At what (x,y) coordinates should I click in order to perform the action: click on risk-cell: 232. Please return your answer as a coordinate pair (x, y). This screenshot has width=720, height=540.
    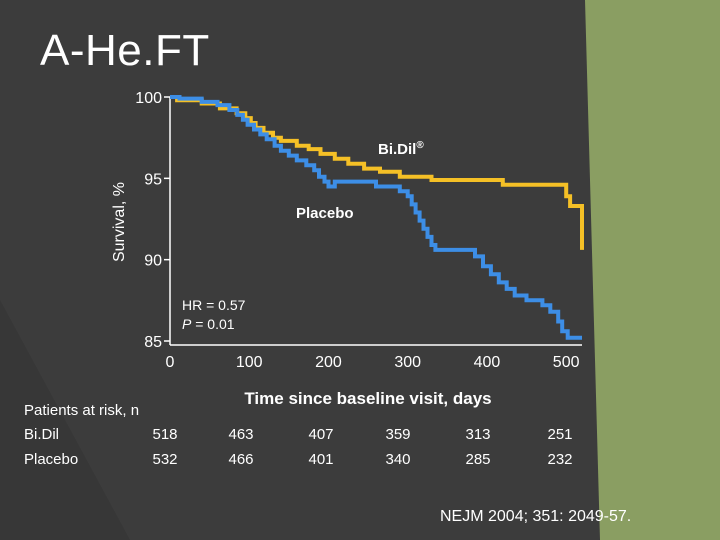
    Looking at the image, I should click on (560, 459).